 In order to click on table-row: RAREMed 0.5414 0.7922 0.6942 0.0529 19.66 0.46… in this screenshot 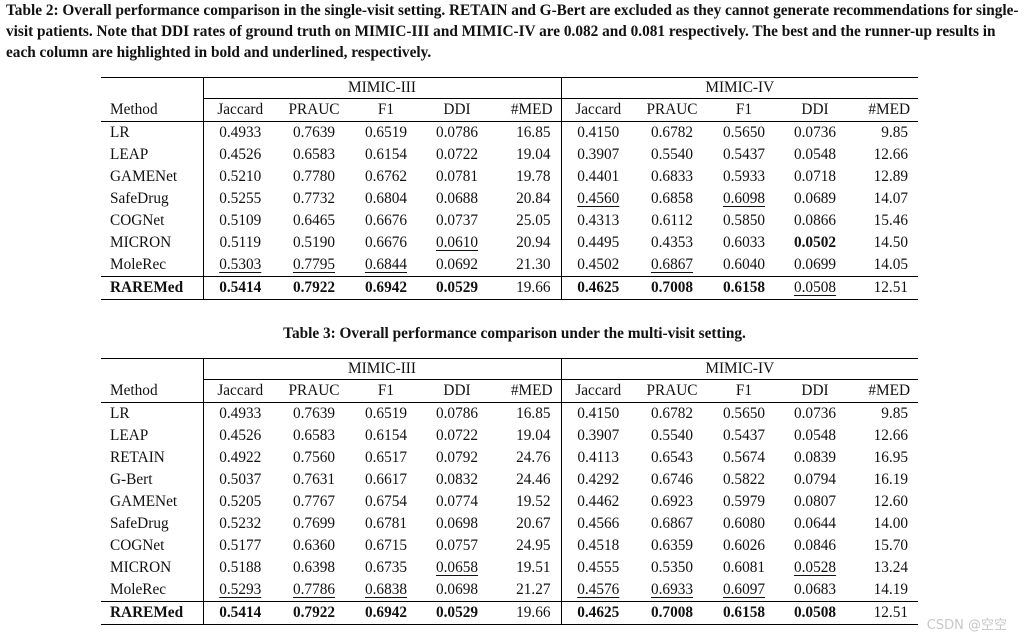, I will do `click(510, 613)`.